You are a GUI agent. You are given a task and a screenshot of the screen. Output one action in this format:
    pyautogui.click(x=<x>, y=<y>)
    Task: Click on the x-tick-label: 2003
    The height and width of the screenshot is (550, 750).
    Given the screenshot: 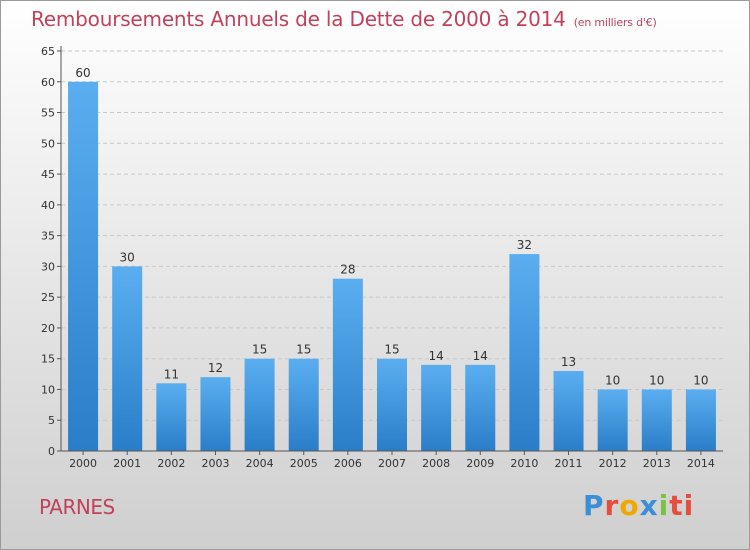 What is the action you would take?
    pyautogui.click(x=215, y=463)
    